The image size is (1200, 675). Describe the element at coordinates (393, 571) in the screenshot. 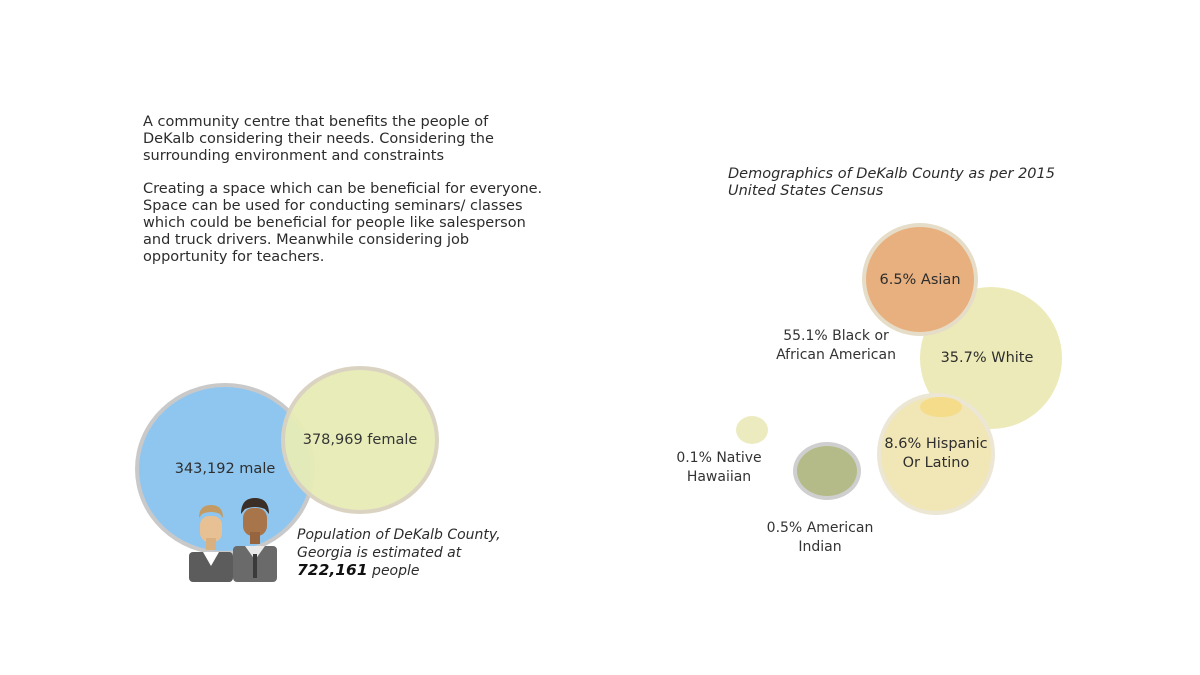

I see `population-suffix: people` at that location.